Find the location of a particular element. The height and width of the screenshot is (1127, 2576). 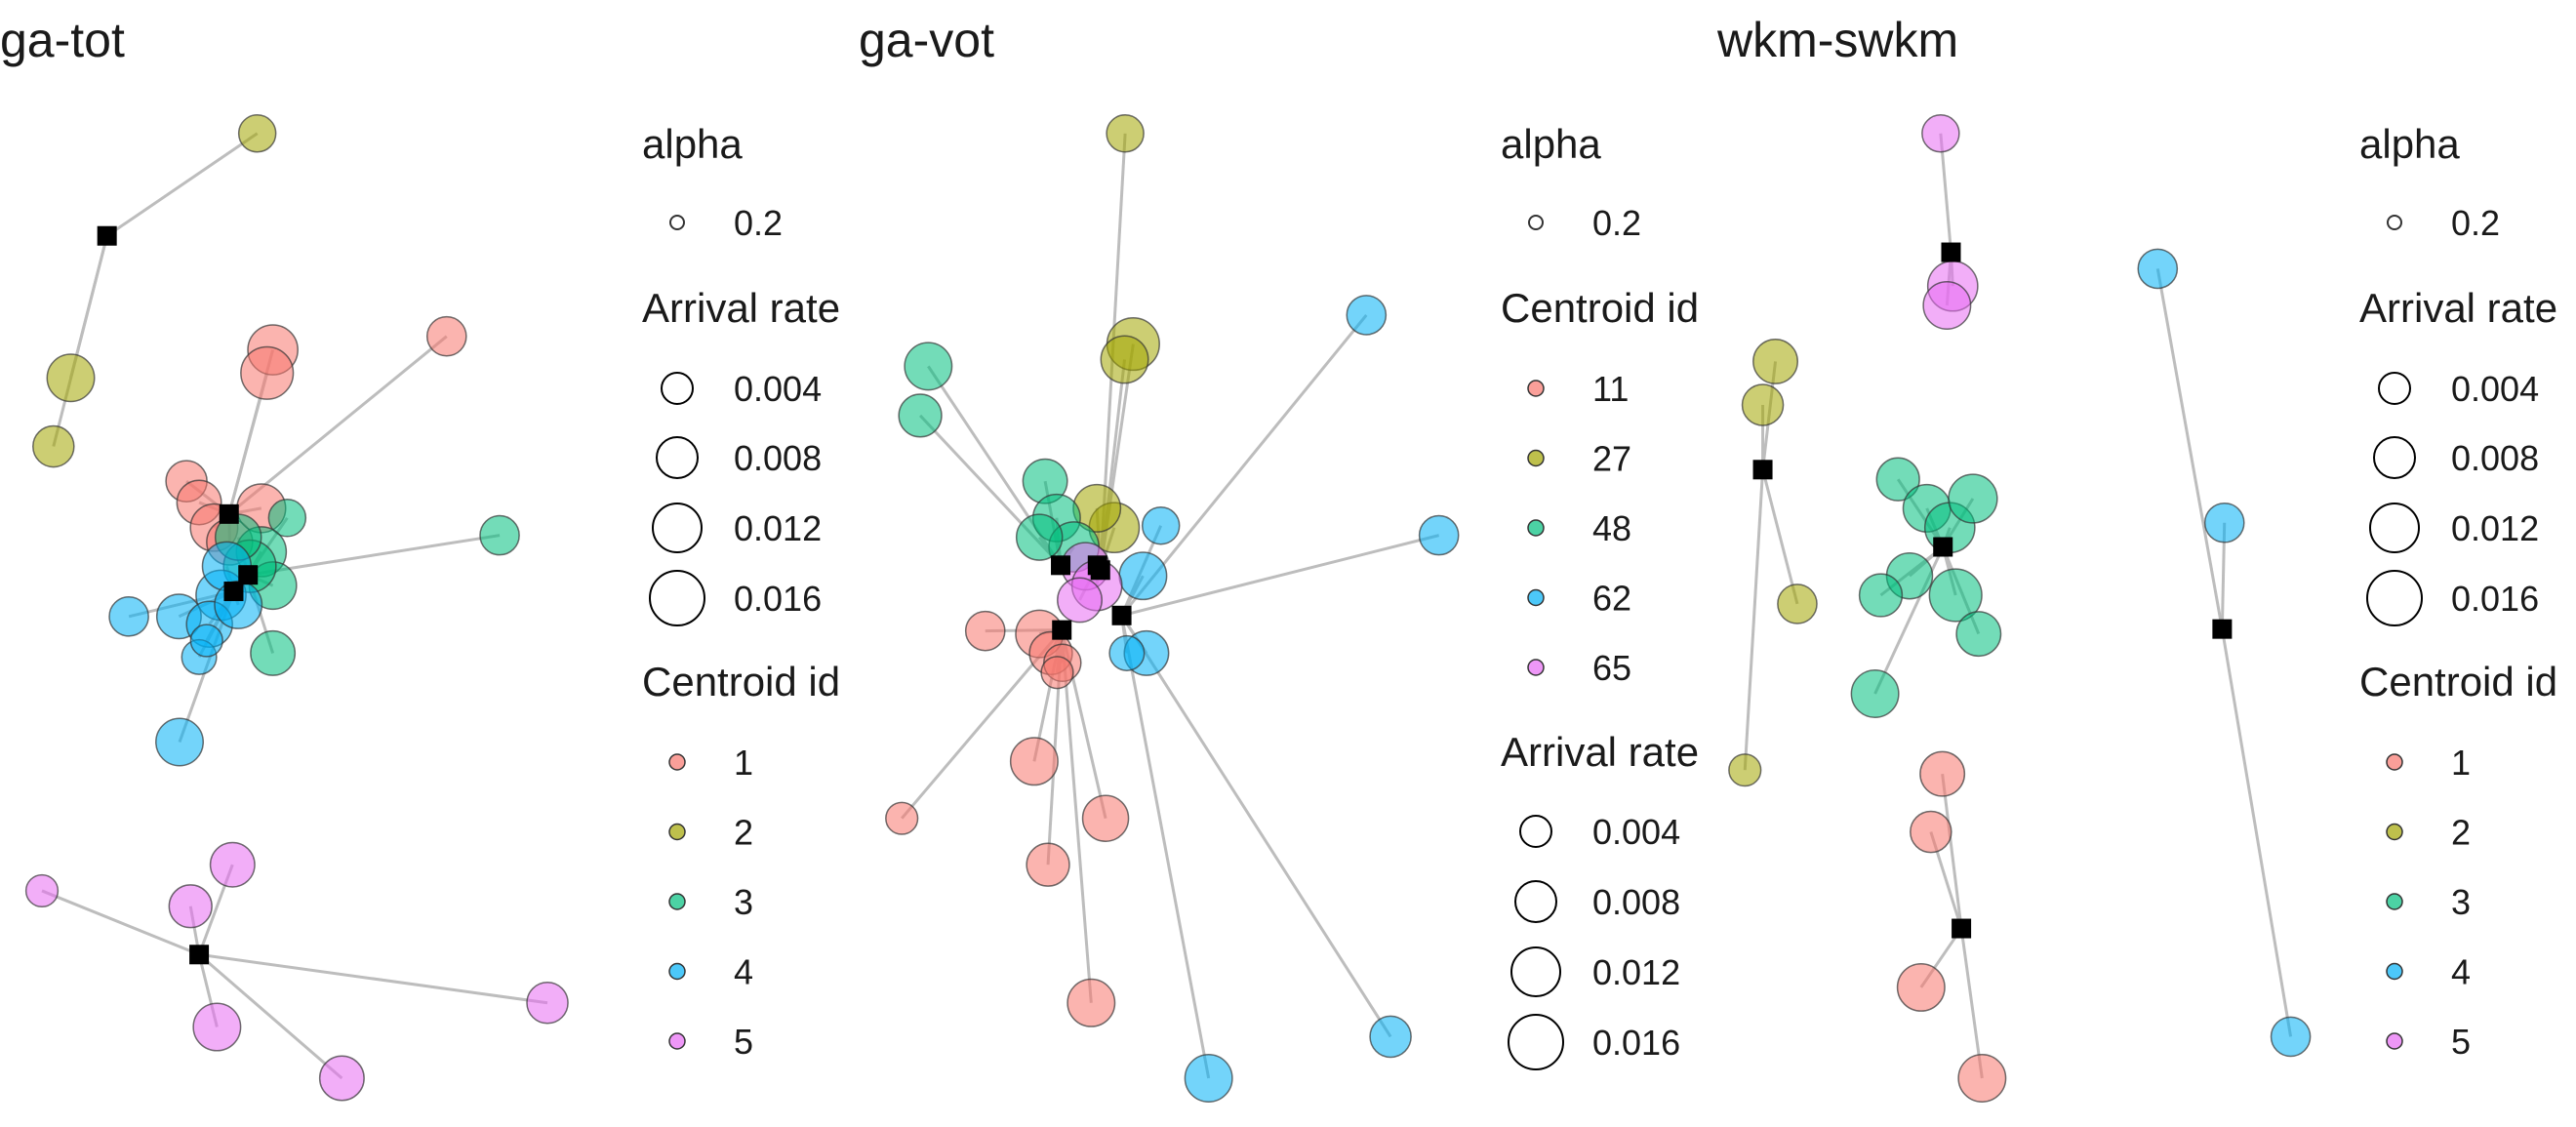

legend-centroid-label: 48 is located at coordinates (1611, 528).